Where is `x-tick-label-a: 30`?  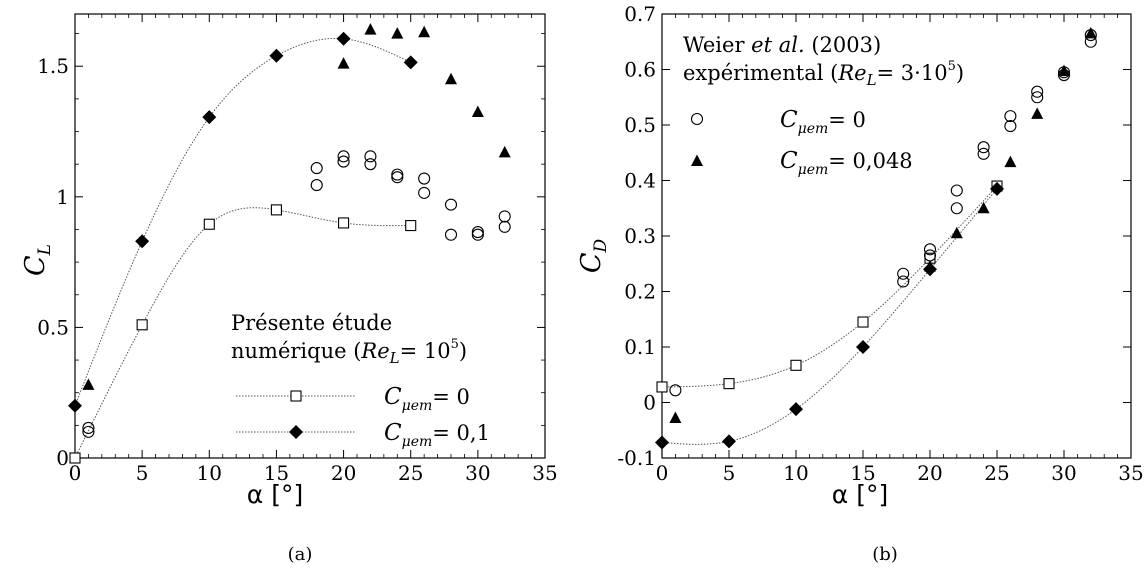 x-tick-label-a: 30 is located at coordinates (477, 473).